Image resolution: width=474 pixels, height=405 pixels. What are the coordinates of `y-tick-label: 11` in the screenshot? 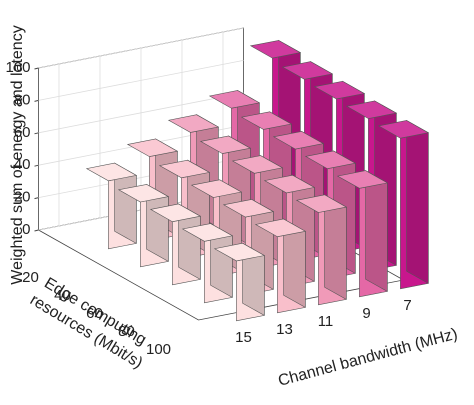 It's located at (326, 321).